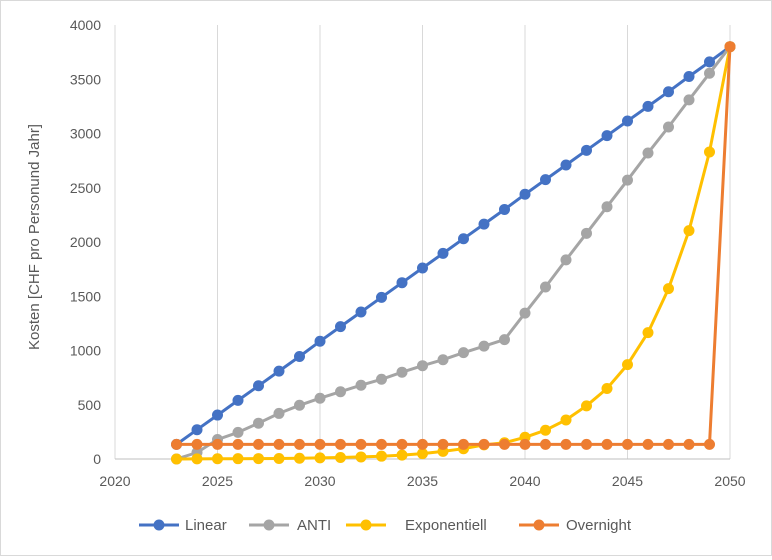  Describe the element at coordinates (183, 525) in the screenshot. I see `legend-item-linear: Linear` at that location.